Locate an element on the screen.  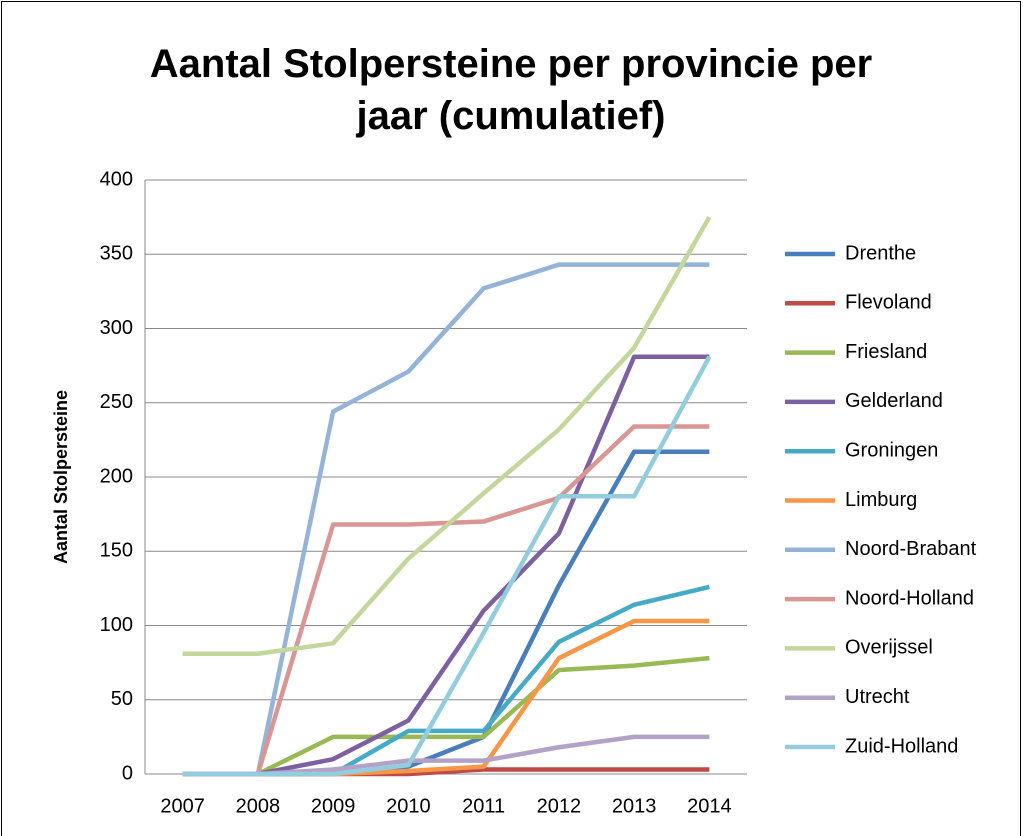
y-tick-label: 300 is located at coordinates (116, 328).